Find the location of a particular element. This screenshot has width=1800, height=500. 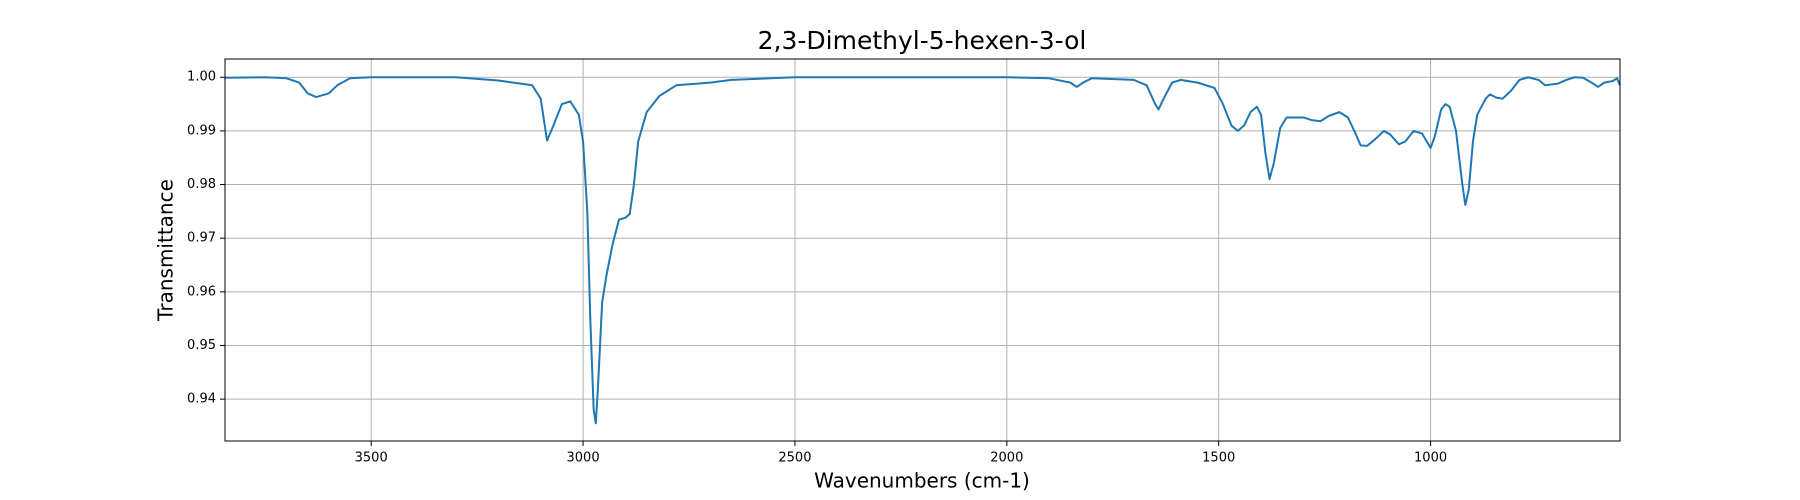

x-axis-label: Wavenumbers (cm-1) is located at coordinates (922, 481).